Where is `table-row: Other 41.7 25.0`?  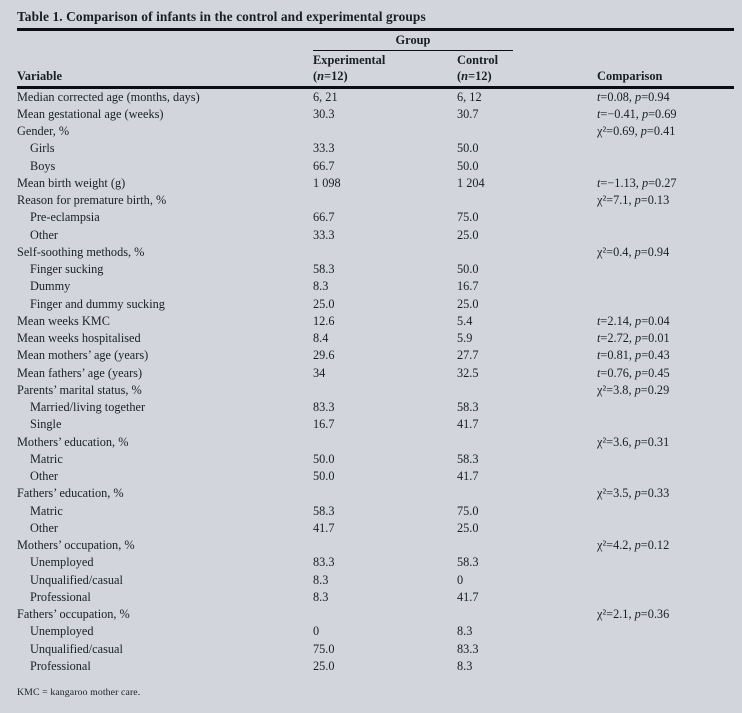
table-row: Other 41.7 25.0 is located at coordinates (375, 528).